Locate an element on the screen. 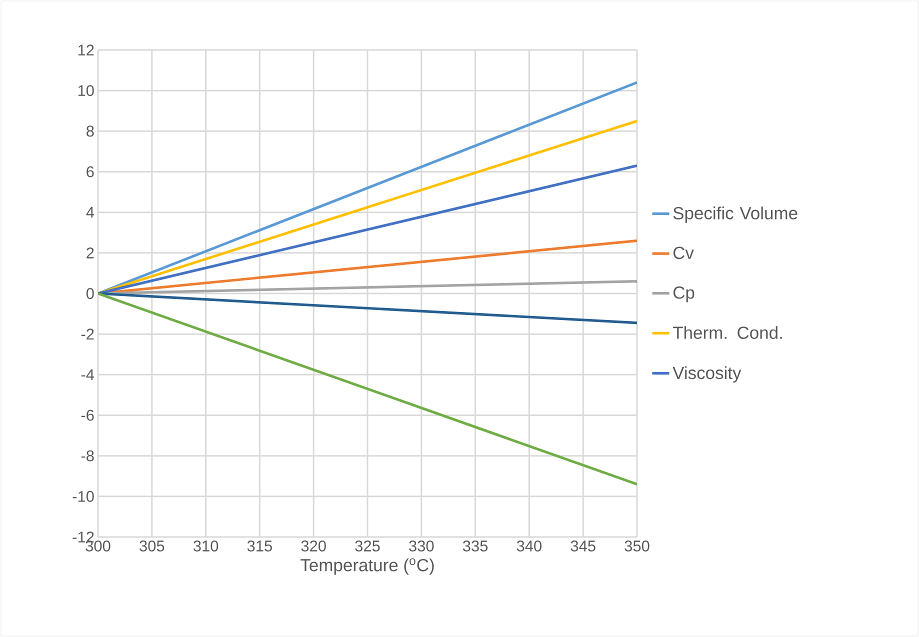 Image resolution: width=919 pixels, height=637 pixels. y-tick-label: 8 is located at coordinates (90, 131).